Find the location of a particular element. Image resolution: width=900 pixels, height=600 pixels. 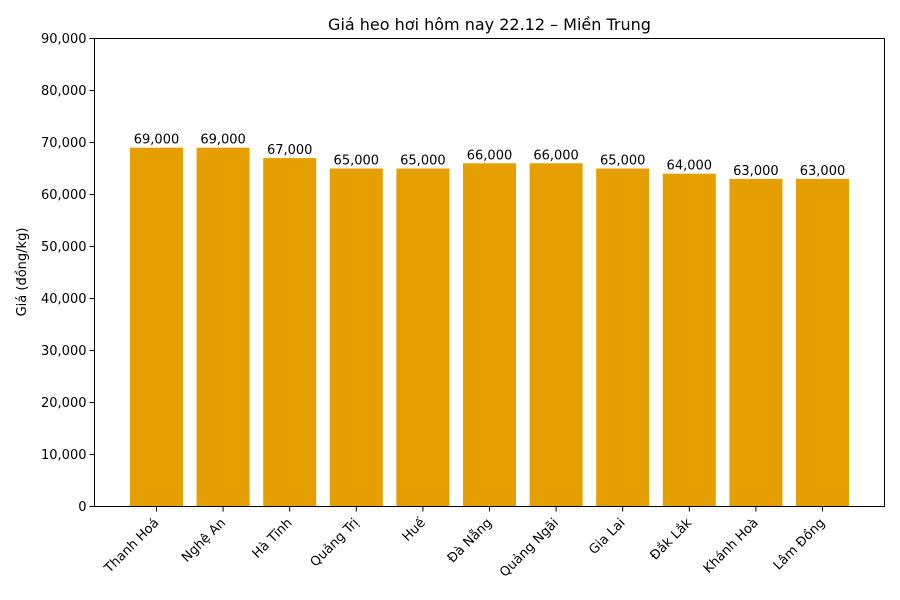

y-tick-label: 10,000 is located at coordinates (64, 455).